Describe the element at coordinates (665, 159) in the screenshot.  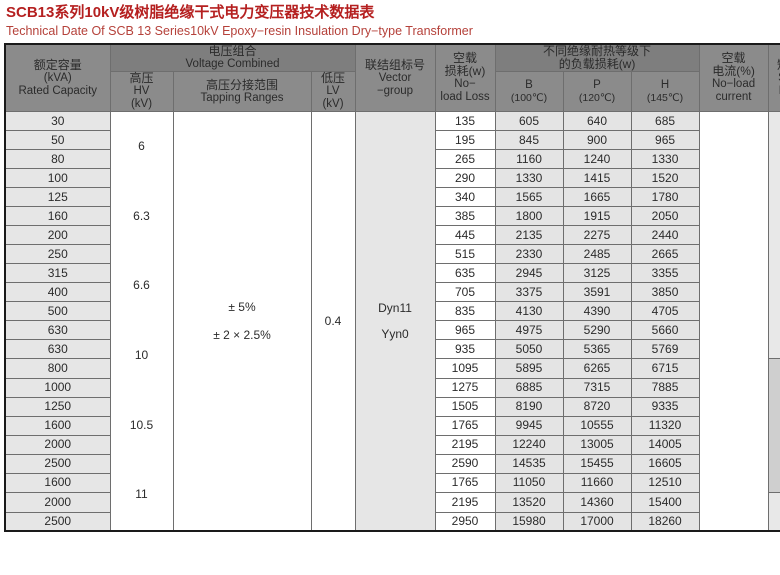
I see `cell-load-loss-h: 1330` at that location.